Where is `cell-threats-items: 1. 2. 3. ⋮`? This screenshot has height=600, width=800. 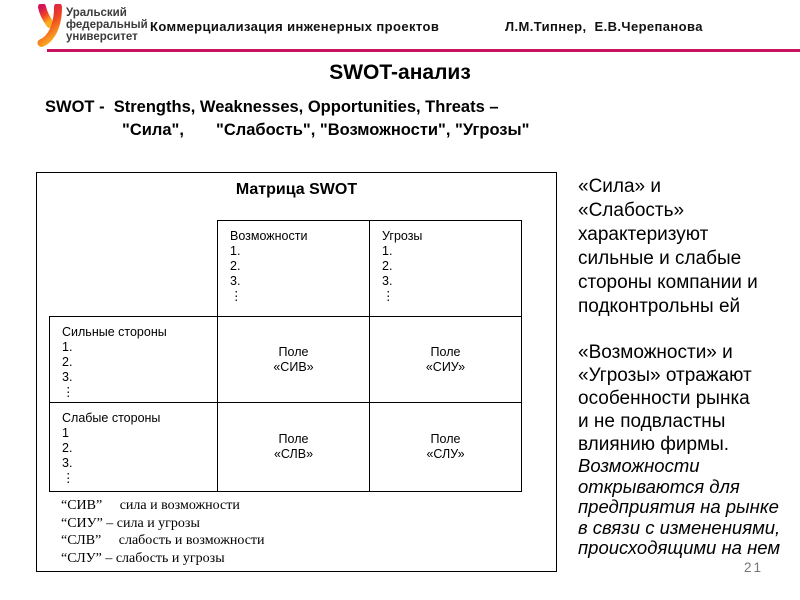 cell-threats-items: 1. 2. 3. ⋮ is located at coordinates (388, 273).